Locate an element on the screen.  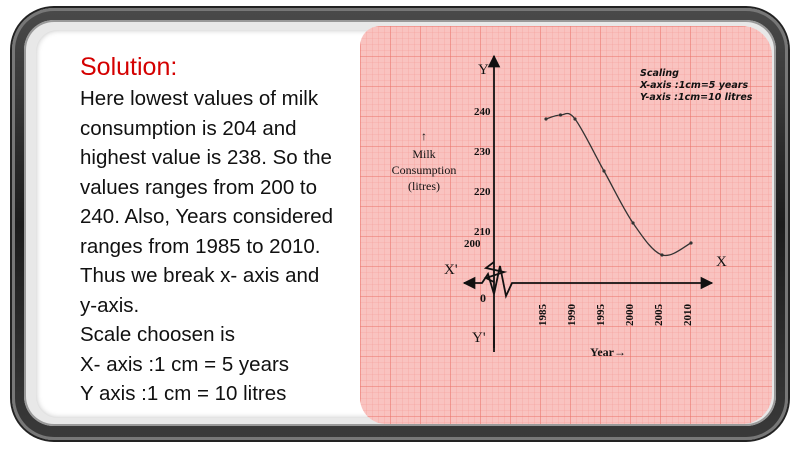
x-tick-label: 2010 is located at coordinates (688, 315).